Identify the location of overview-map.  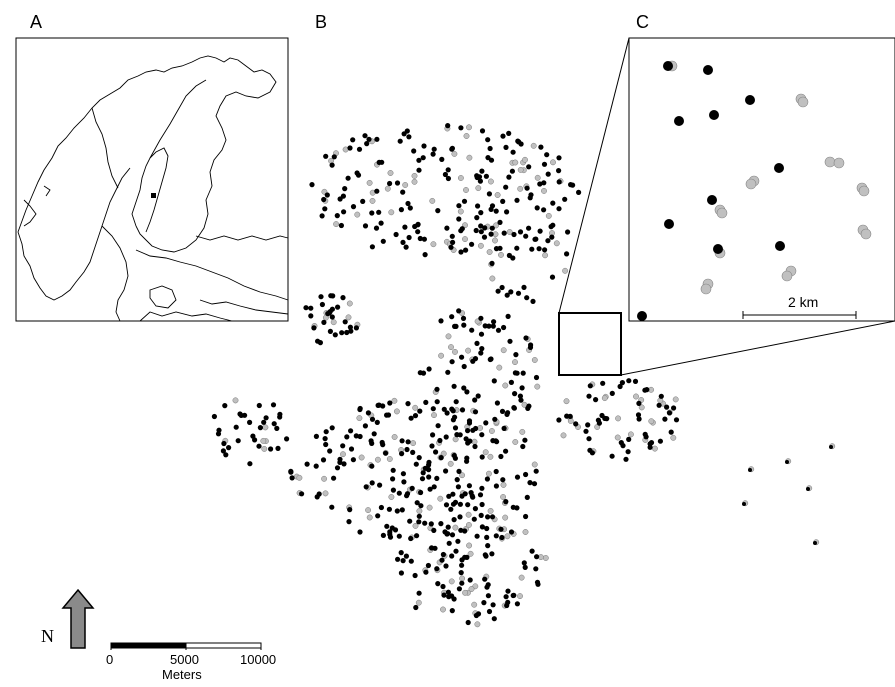
(152, 179).